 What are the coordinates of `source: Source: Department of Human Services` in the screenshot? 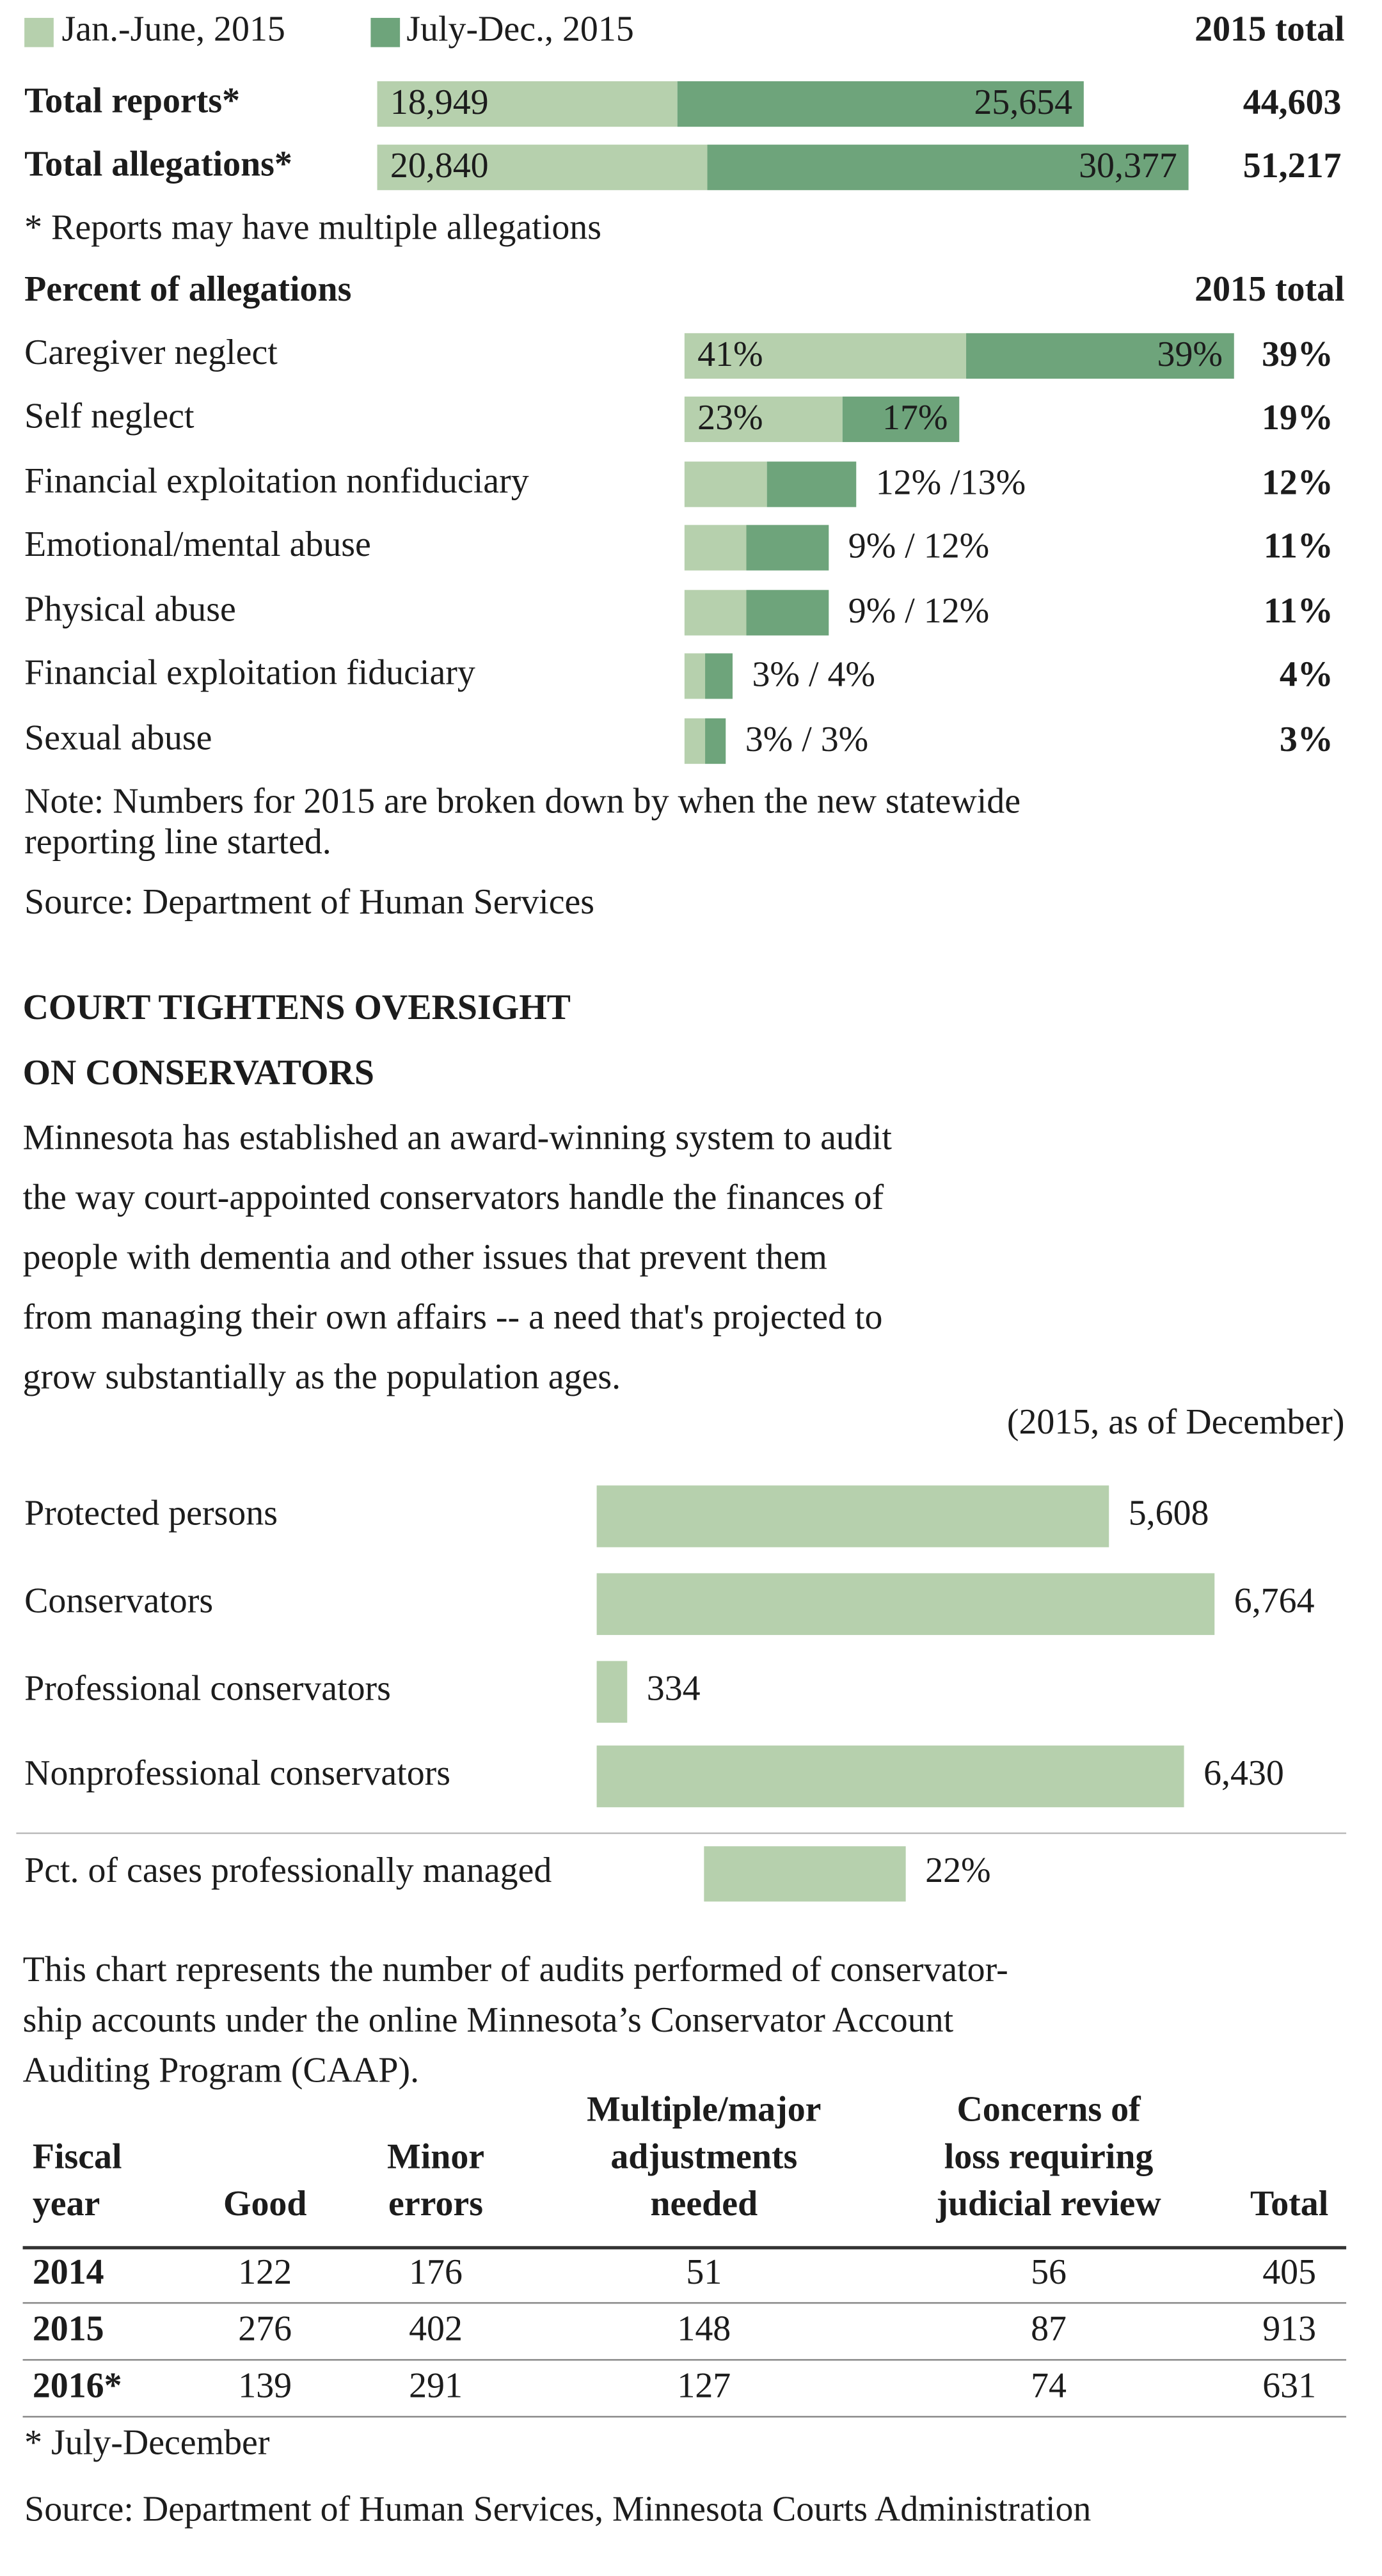 It's located at (309, 902).